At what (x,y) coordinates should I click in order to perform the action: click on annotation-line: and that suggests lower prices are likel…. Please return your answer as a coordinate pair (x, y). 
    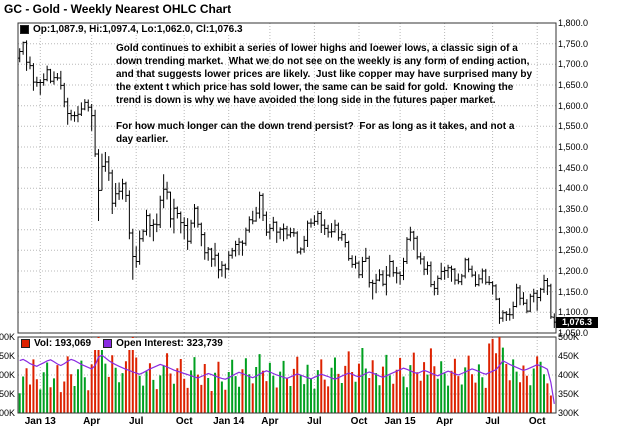
    Looking at the image, I should click on (324, 74).